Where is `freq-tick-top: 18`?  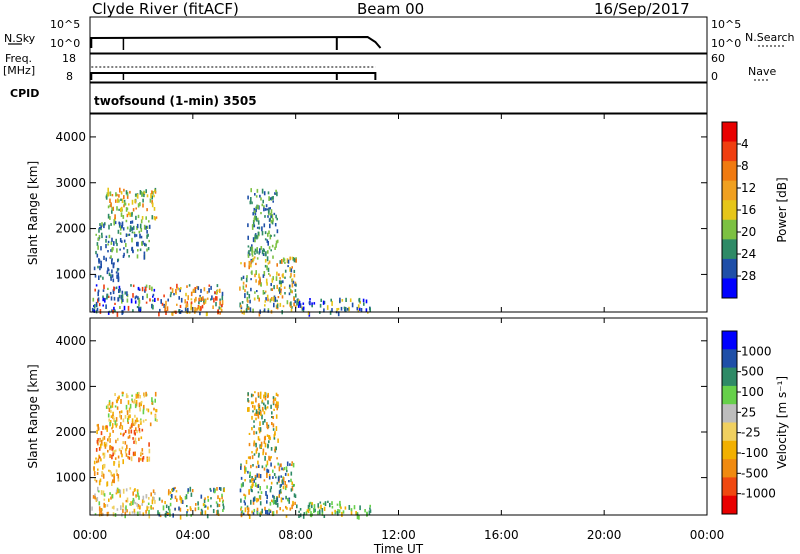 freq-tick-top: 18 is located at coordinates (69, 58).